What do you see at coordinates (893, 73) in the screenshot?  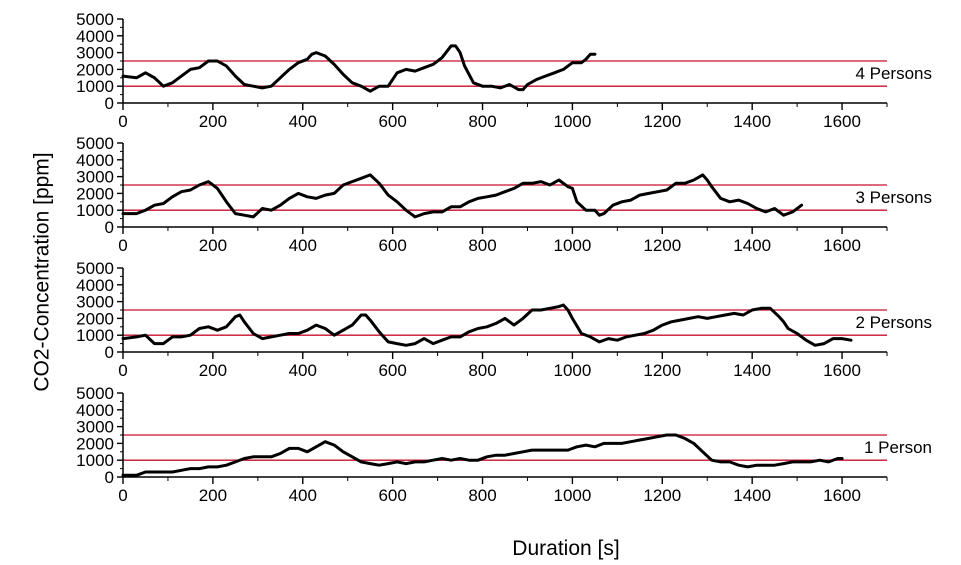 I see `panel-label: 4 Persons` at bounding box center [893, 73].